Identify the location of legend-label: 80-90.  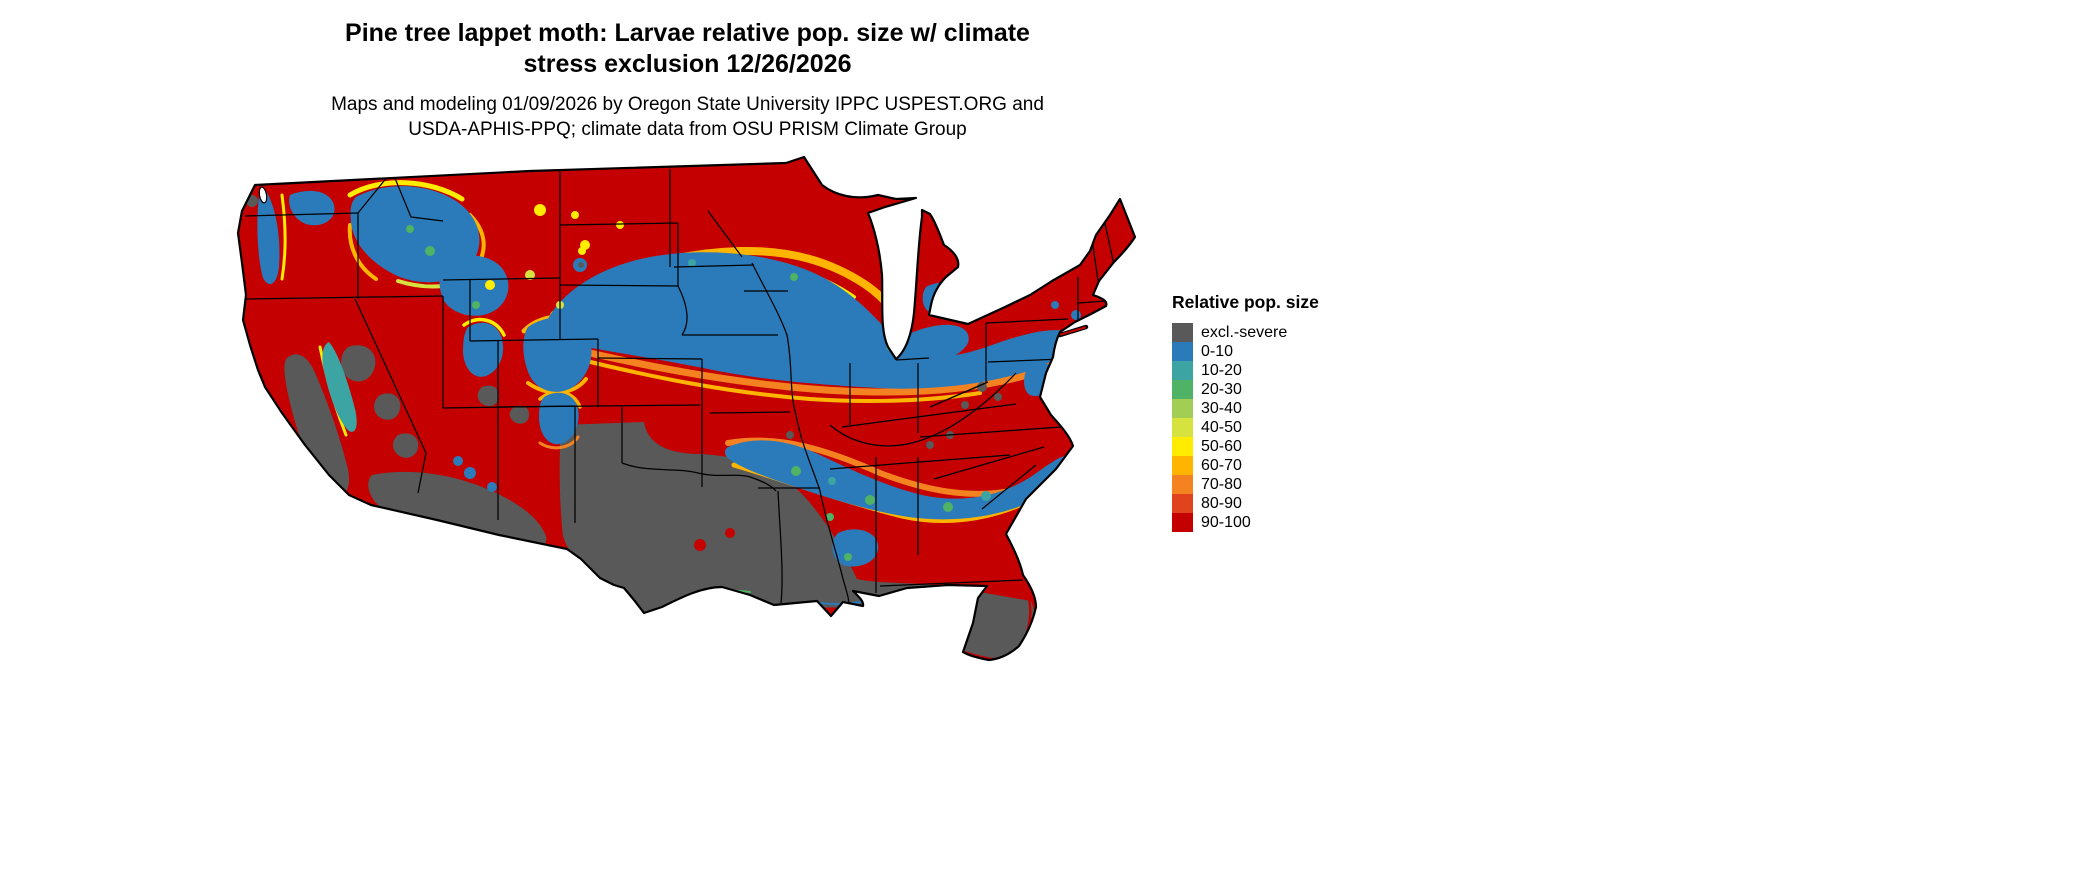
(1221, 503).